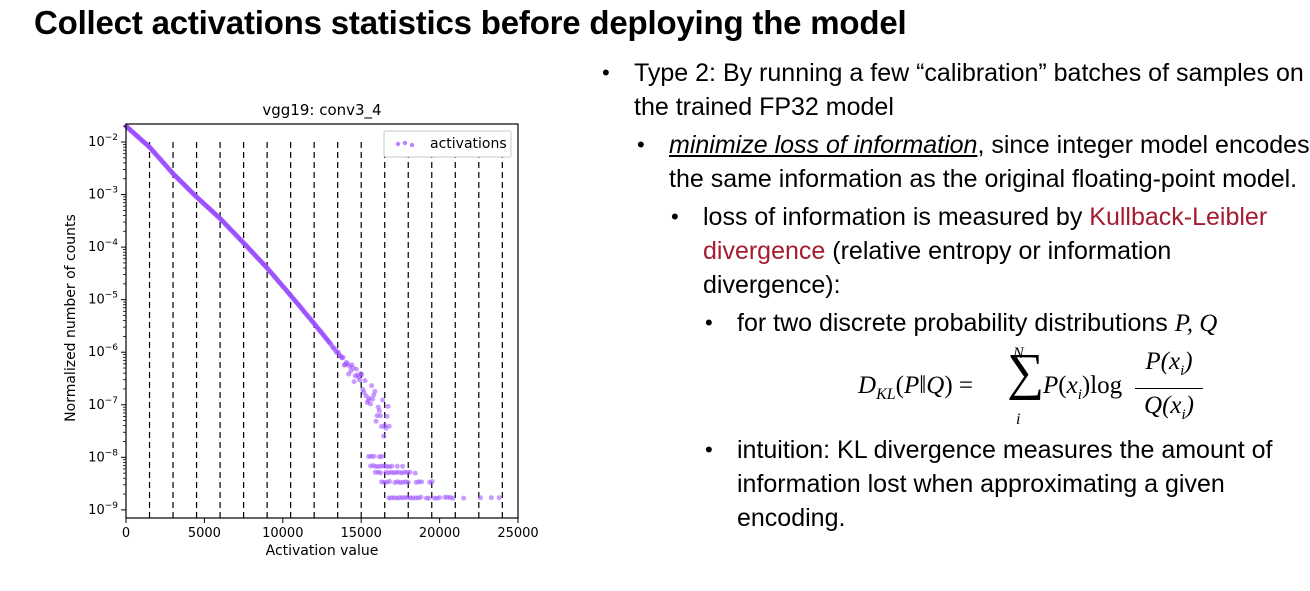  I want to click on y-tick-label: 10⁻², so click(103, 141).